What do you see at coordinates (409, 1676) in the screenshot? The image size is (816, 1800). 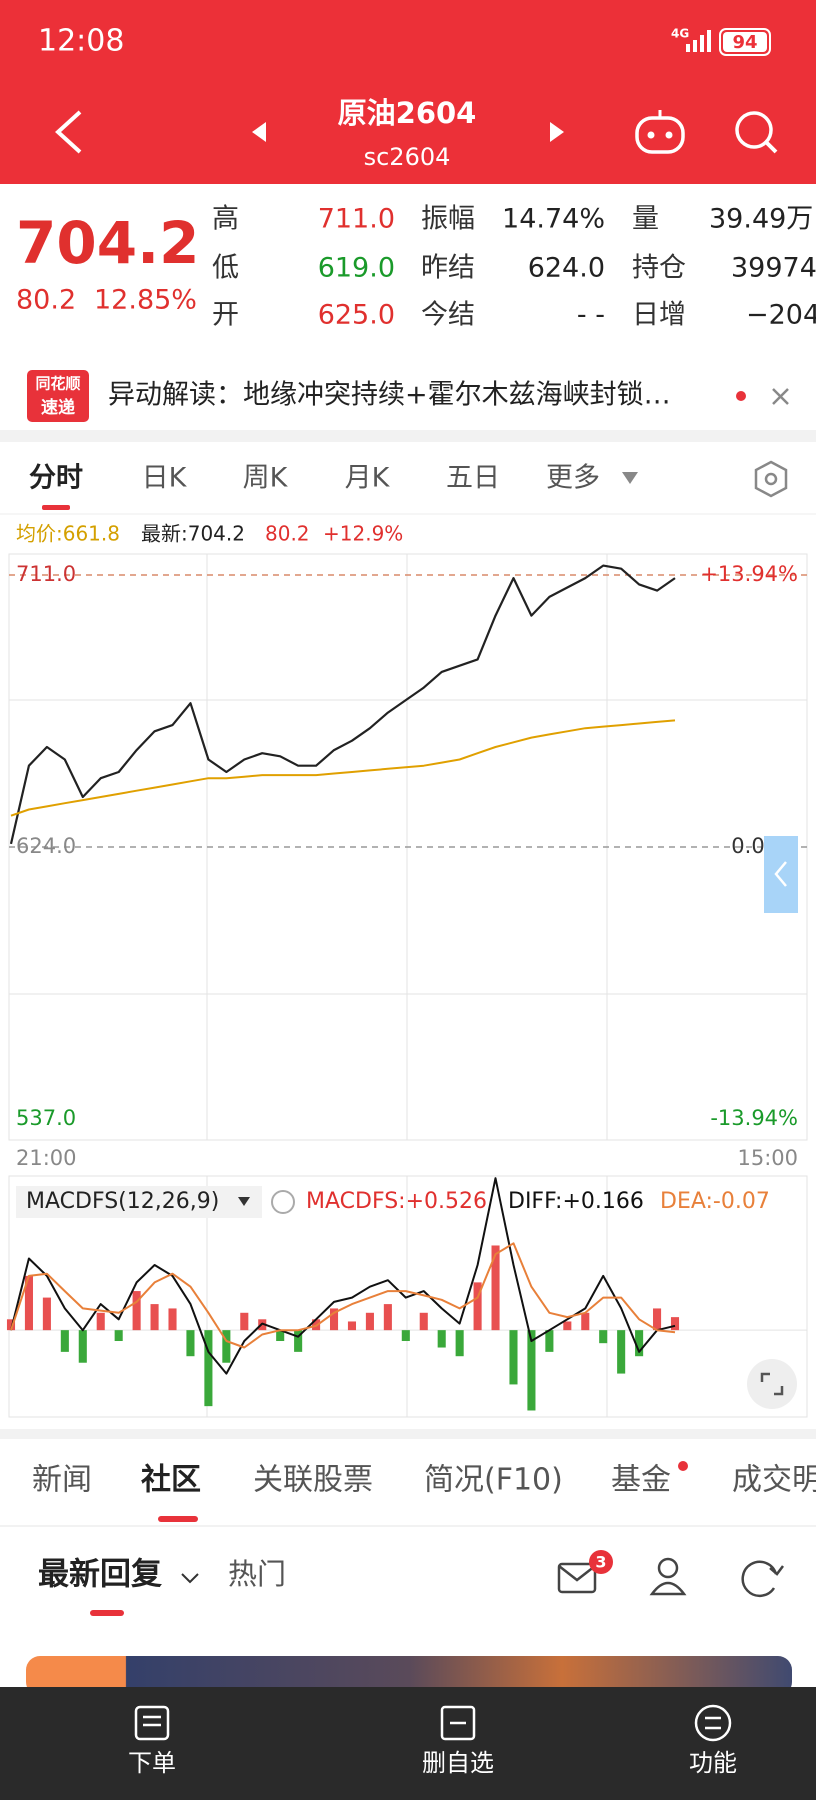 I see `post-card` at bounding box center [409, 1676].